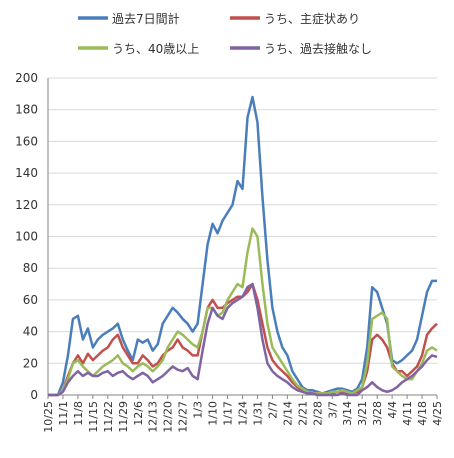 The image size is (454, 458). What do you see at coordinates (93, 417) in the screenshot?
I see `x-tick-label: 11/15` at bounding box center [93, 417].